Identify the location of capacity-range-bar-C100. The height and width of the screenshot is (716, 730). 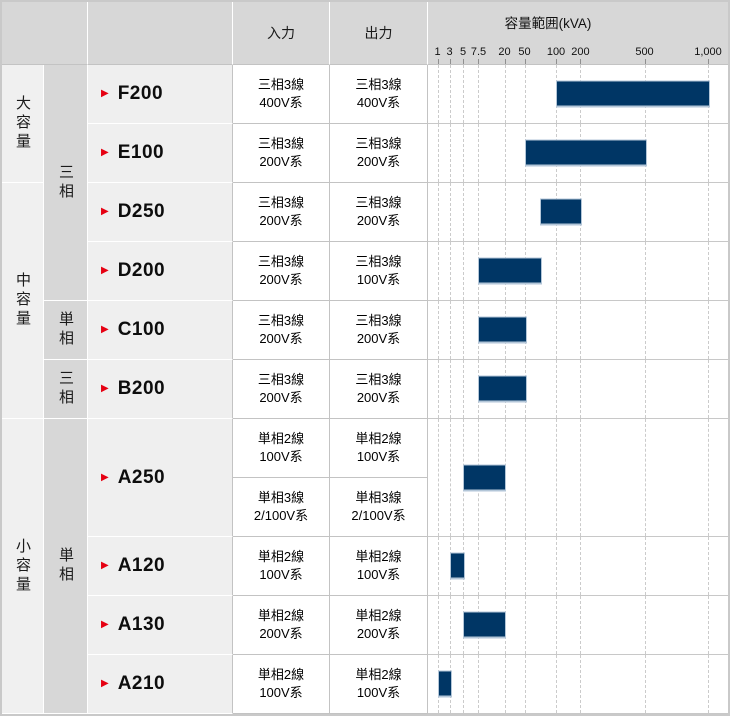
(502, 330).